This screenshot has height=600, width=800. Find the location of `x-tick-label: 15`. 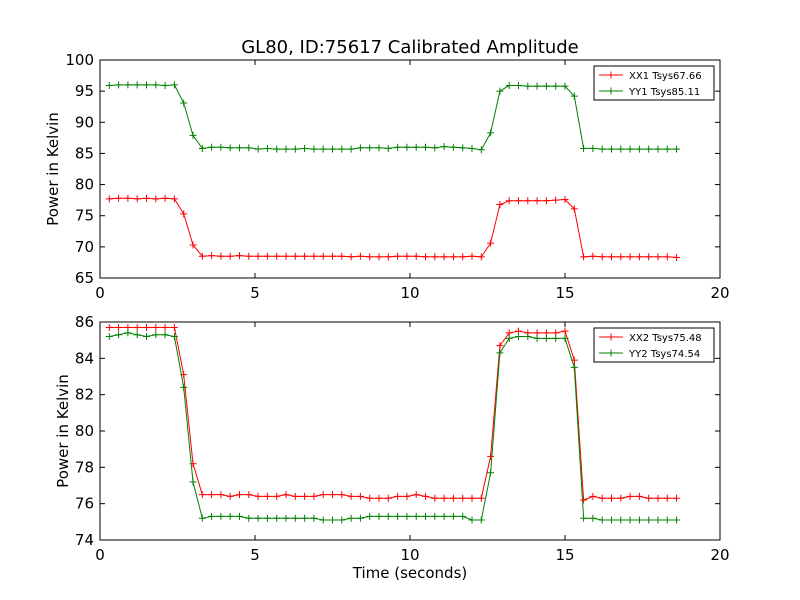

x-tick-label: 15 is located at coordinates (564, 293).